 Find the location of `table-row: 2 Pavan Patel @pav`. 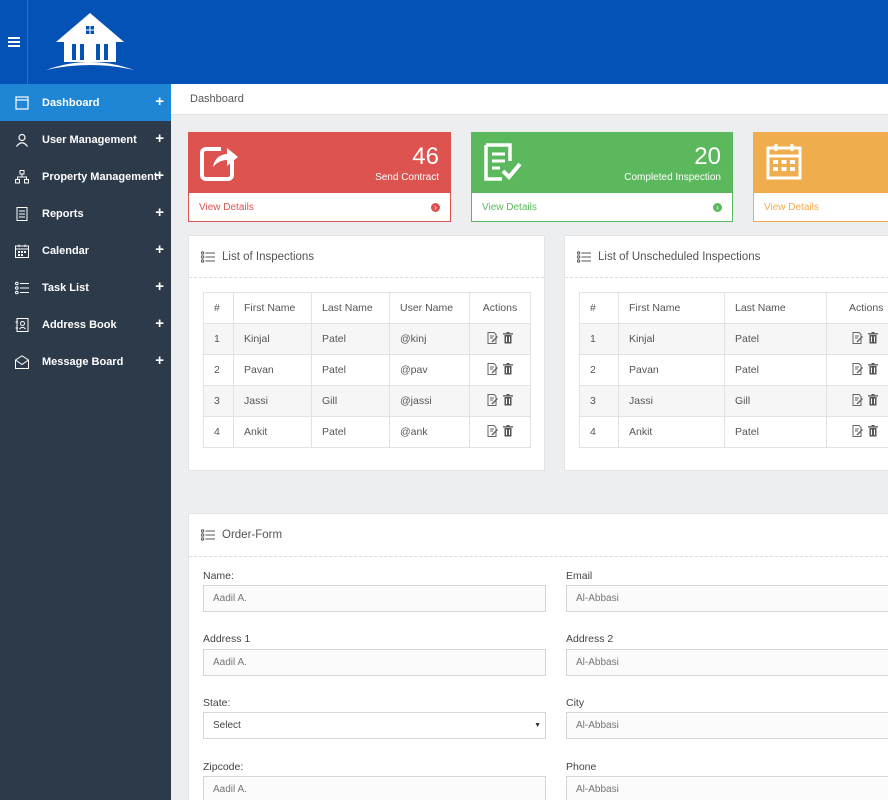

table-row: 2 Pavan Patel @pav is located at coordinates (367, 370).